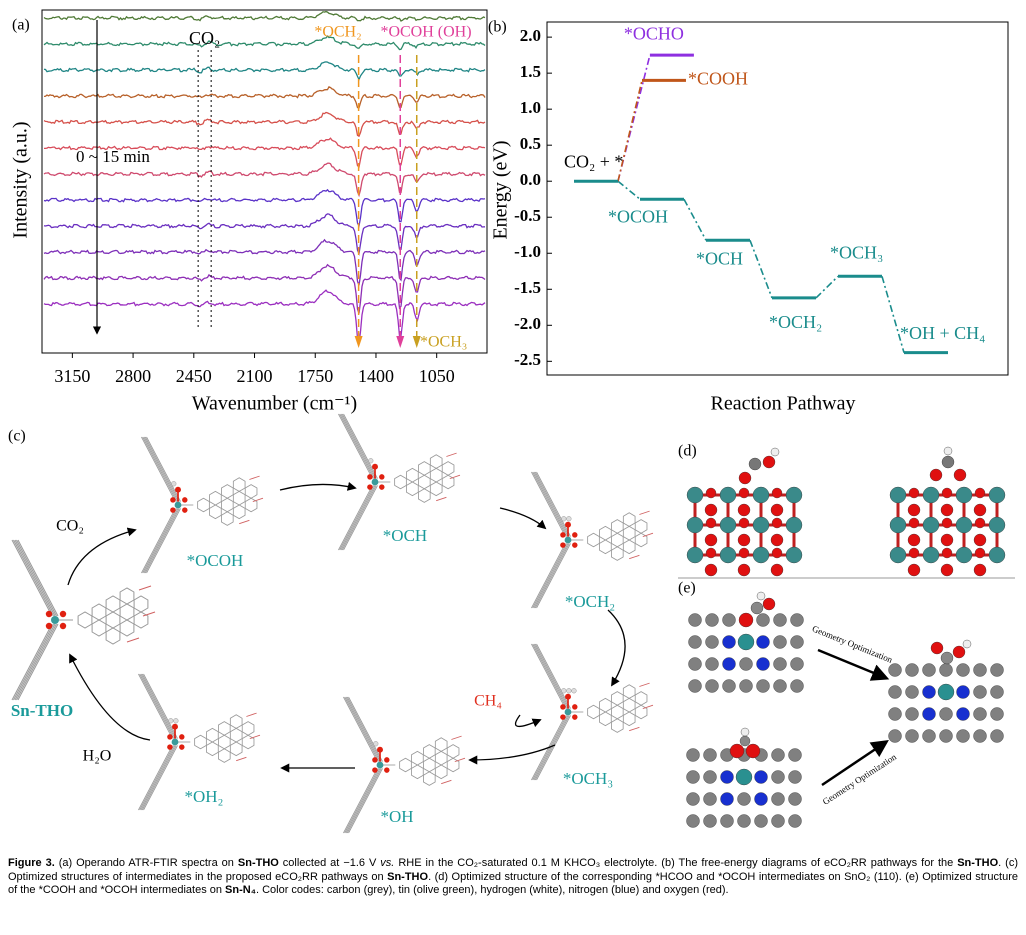  I want to click on hydrogen-atom, so click(564, 519).